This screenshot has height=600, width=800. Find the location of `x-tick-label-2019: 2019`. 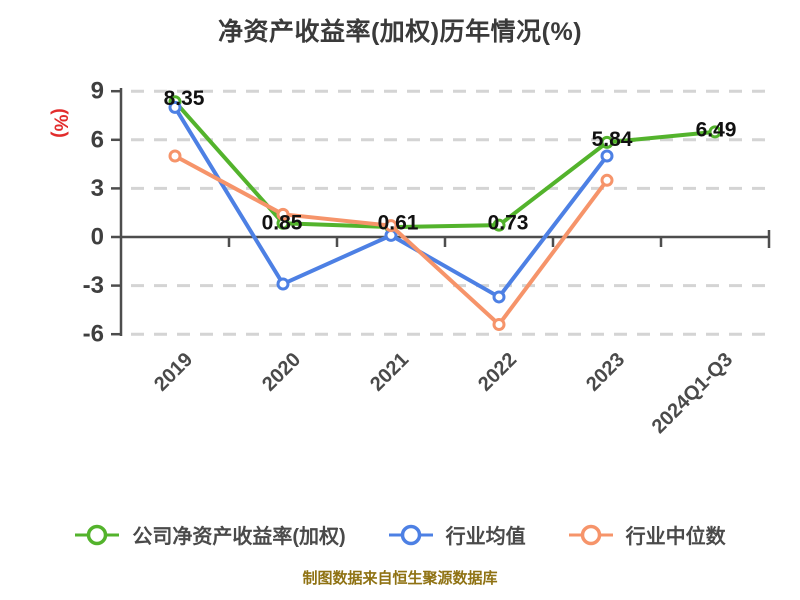

x-tick-label-2019: 2019 is located at coordinates (173, 372).